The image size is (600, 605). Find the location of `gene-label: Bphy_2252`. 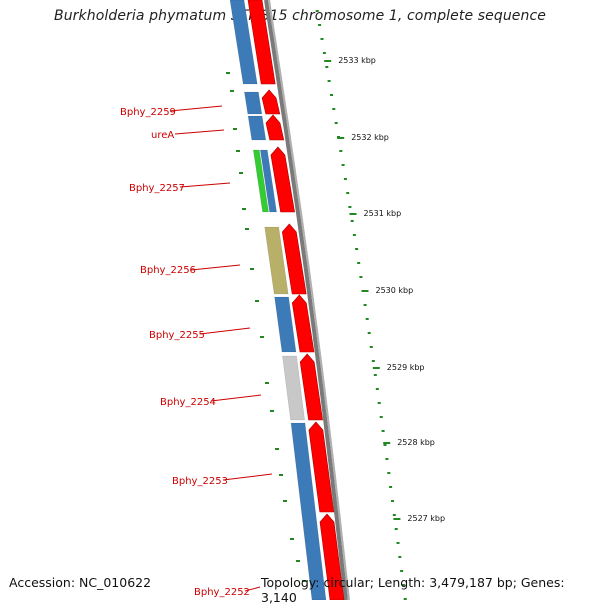

gene-label: Bphy_2252 is located at coordinates (222, 592).